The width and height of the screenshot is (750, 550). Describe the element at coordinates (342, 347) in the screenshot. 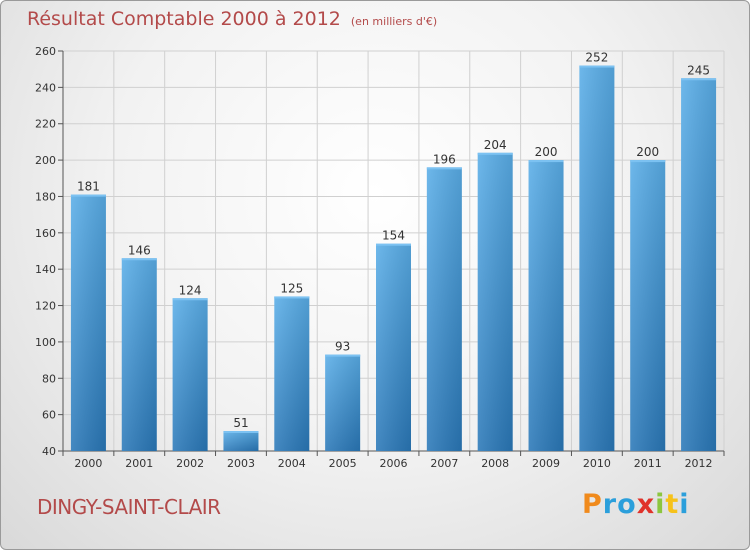

I see `data-label: 93` at that location.